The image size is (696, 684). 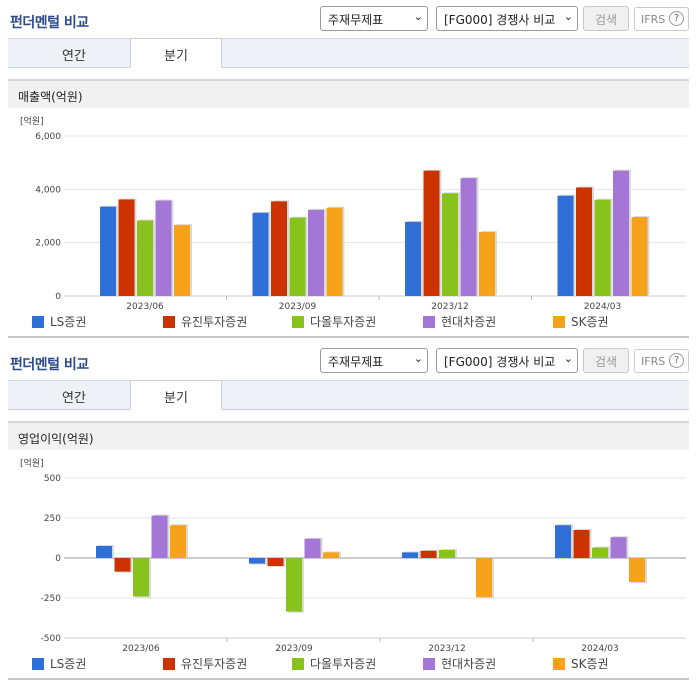 I want to click on page-title: 펀더멘털 비교, so click(x=49, y=23).